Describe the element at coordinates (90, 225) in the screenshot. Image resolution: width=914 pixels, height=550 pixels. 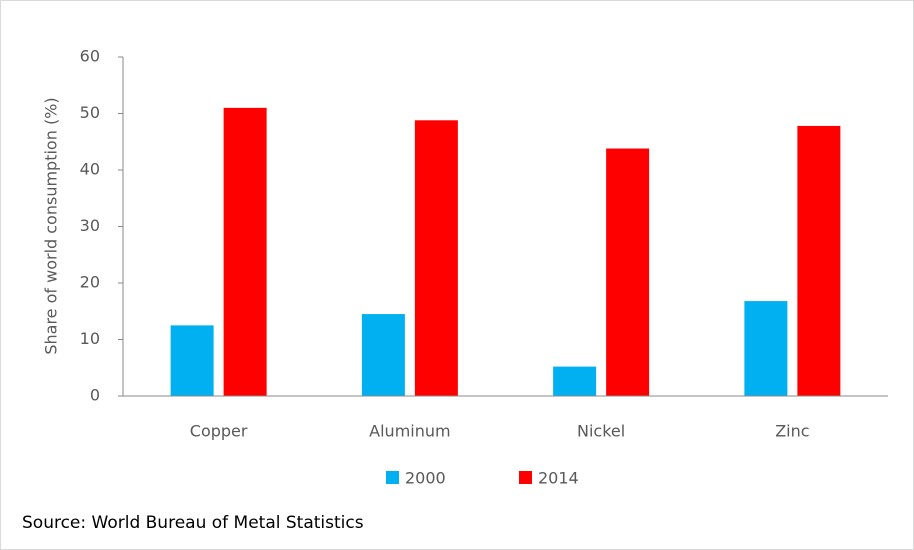
I see `y-tick-label: 30` at that location.